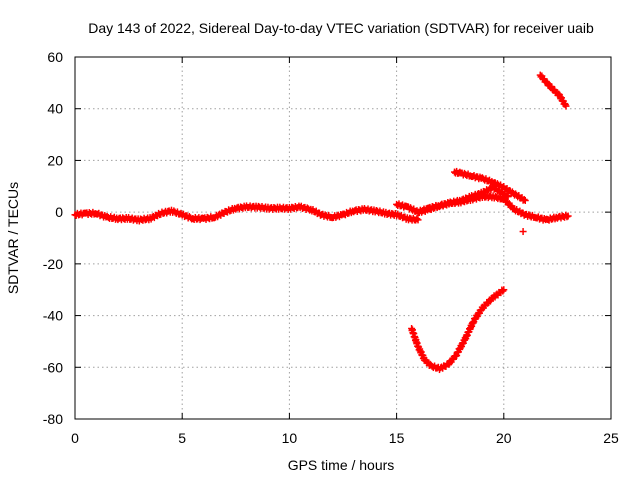  What do you see at coordinates (507, 196) in the screenshot?
I see `rising-arc-point` at bounding box center [507, 196].